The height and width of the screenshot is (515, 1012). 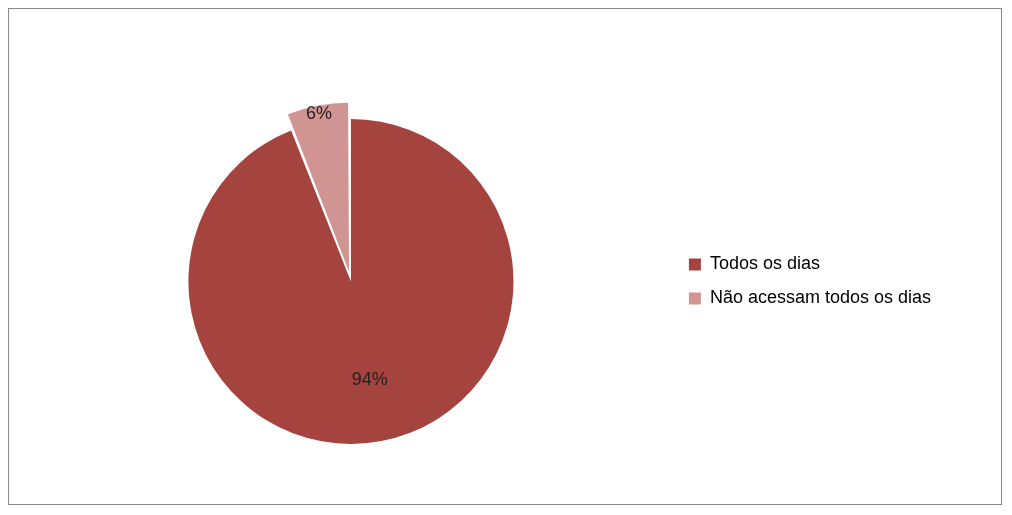 I want to click on legend-label: Todos os dias, so click(x=764, y=263).